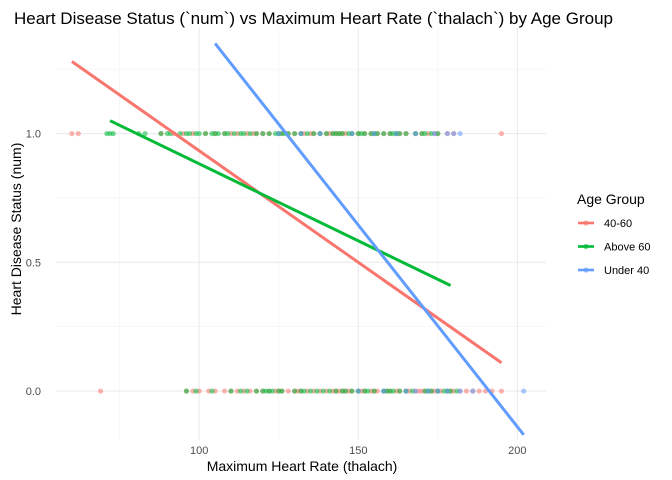 This screenshot has width=672, height=480. I want to click on y-tick-label: 0.0, so click(33, 392).